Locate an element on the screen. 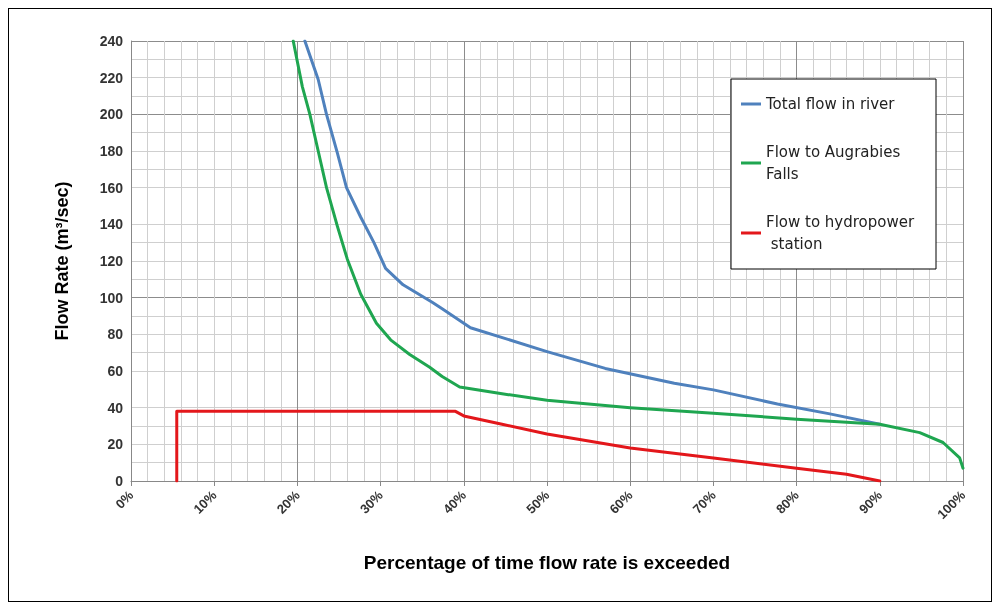 This screenshot has width=1002, height=612. x-tick-label: 70% is located at coordinates (704, 502).